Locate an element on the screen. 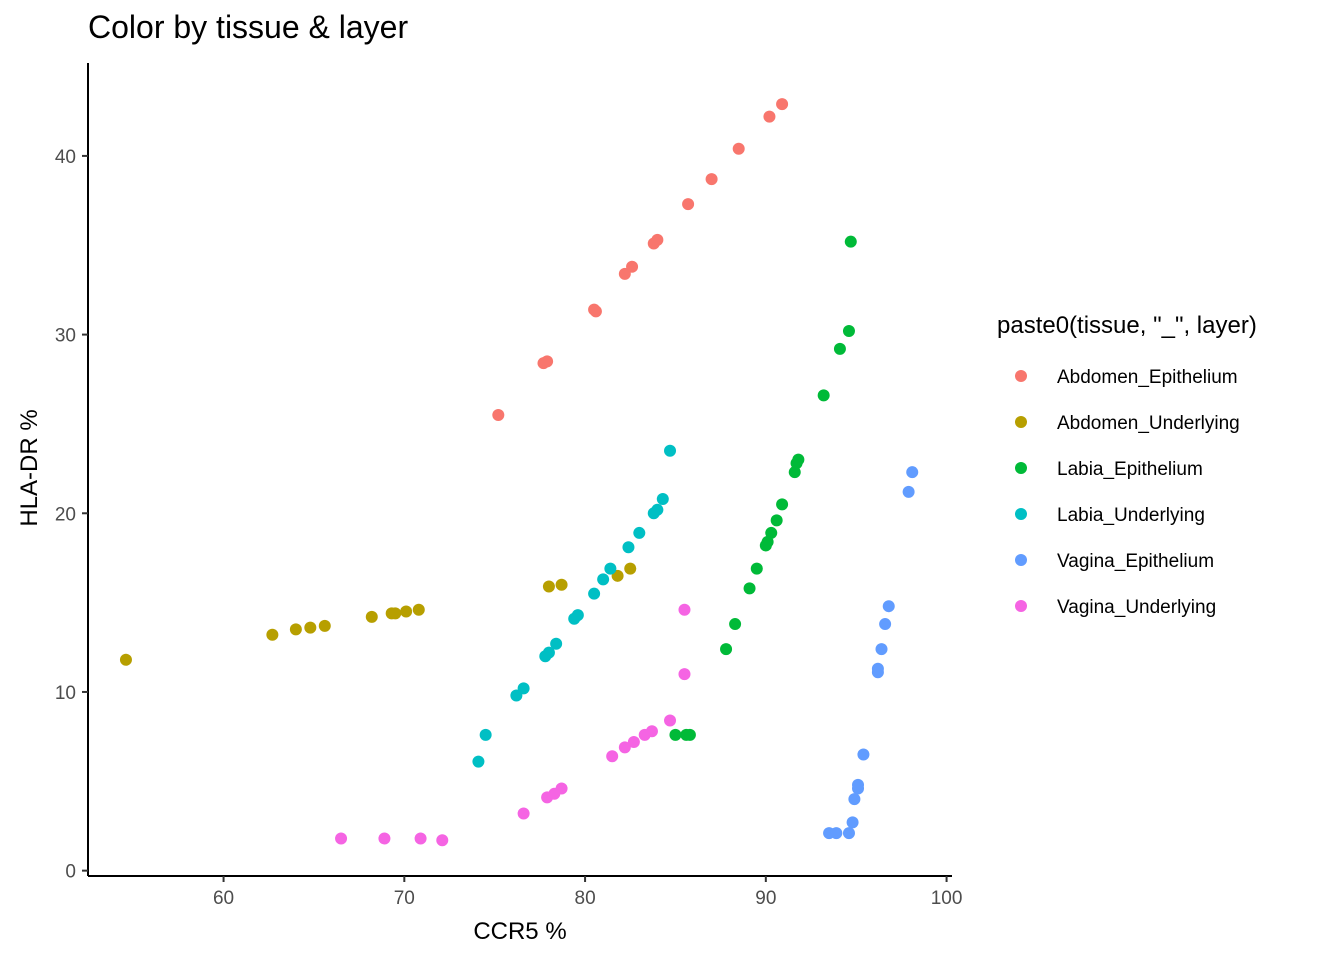 This screenshot has height=960, width=1344. legend-label: Abdomen_Epithelium is located at coordinates (1147, 377).